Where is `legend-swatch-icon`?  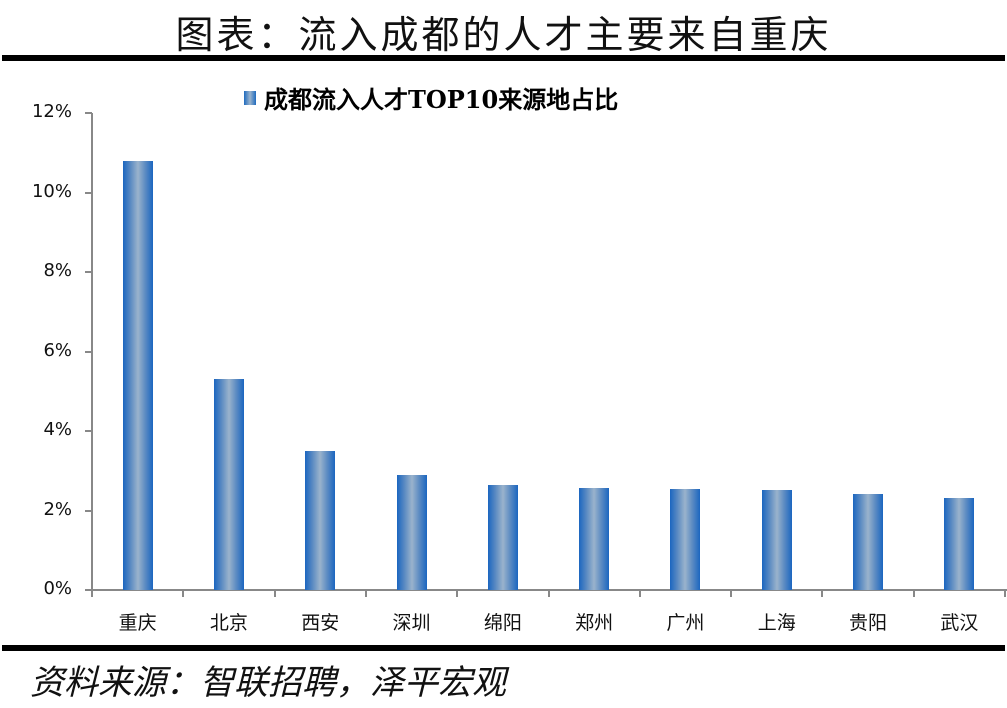 legend-swatch-icon is located at coordinates (250, 97).